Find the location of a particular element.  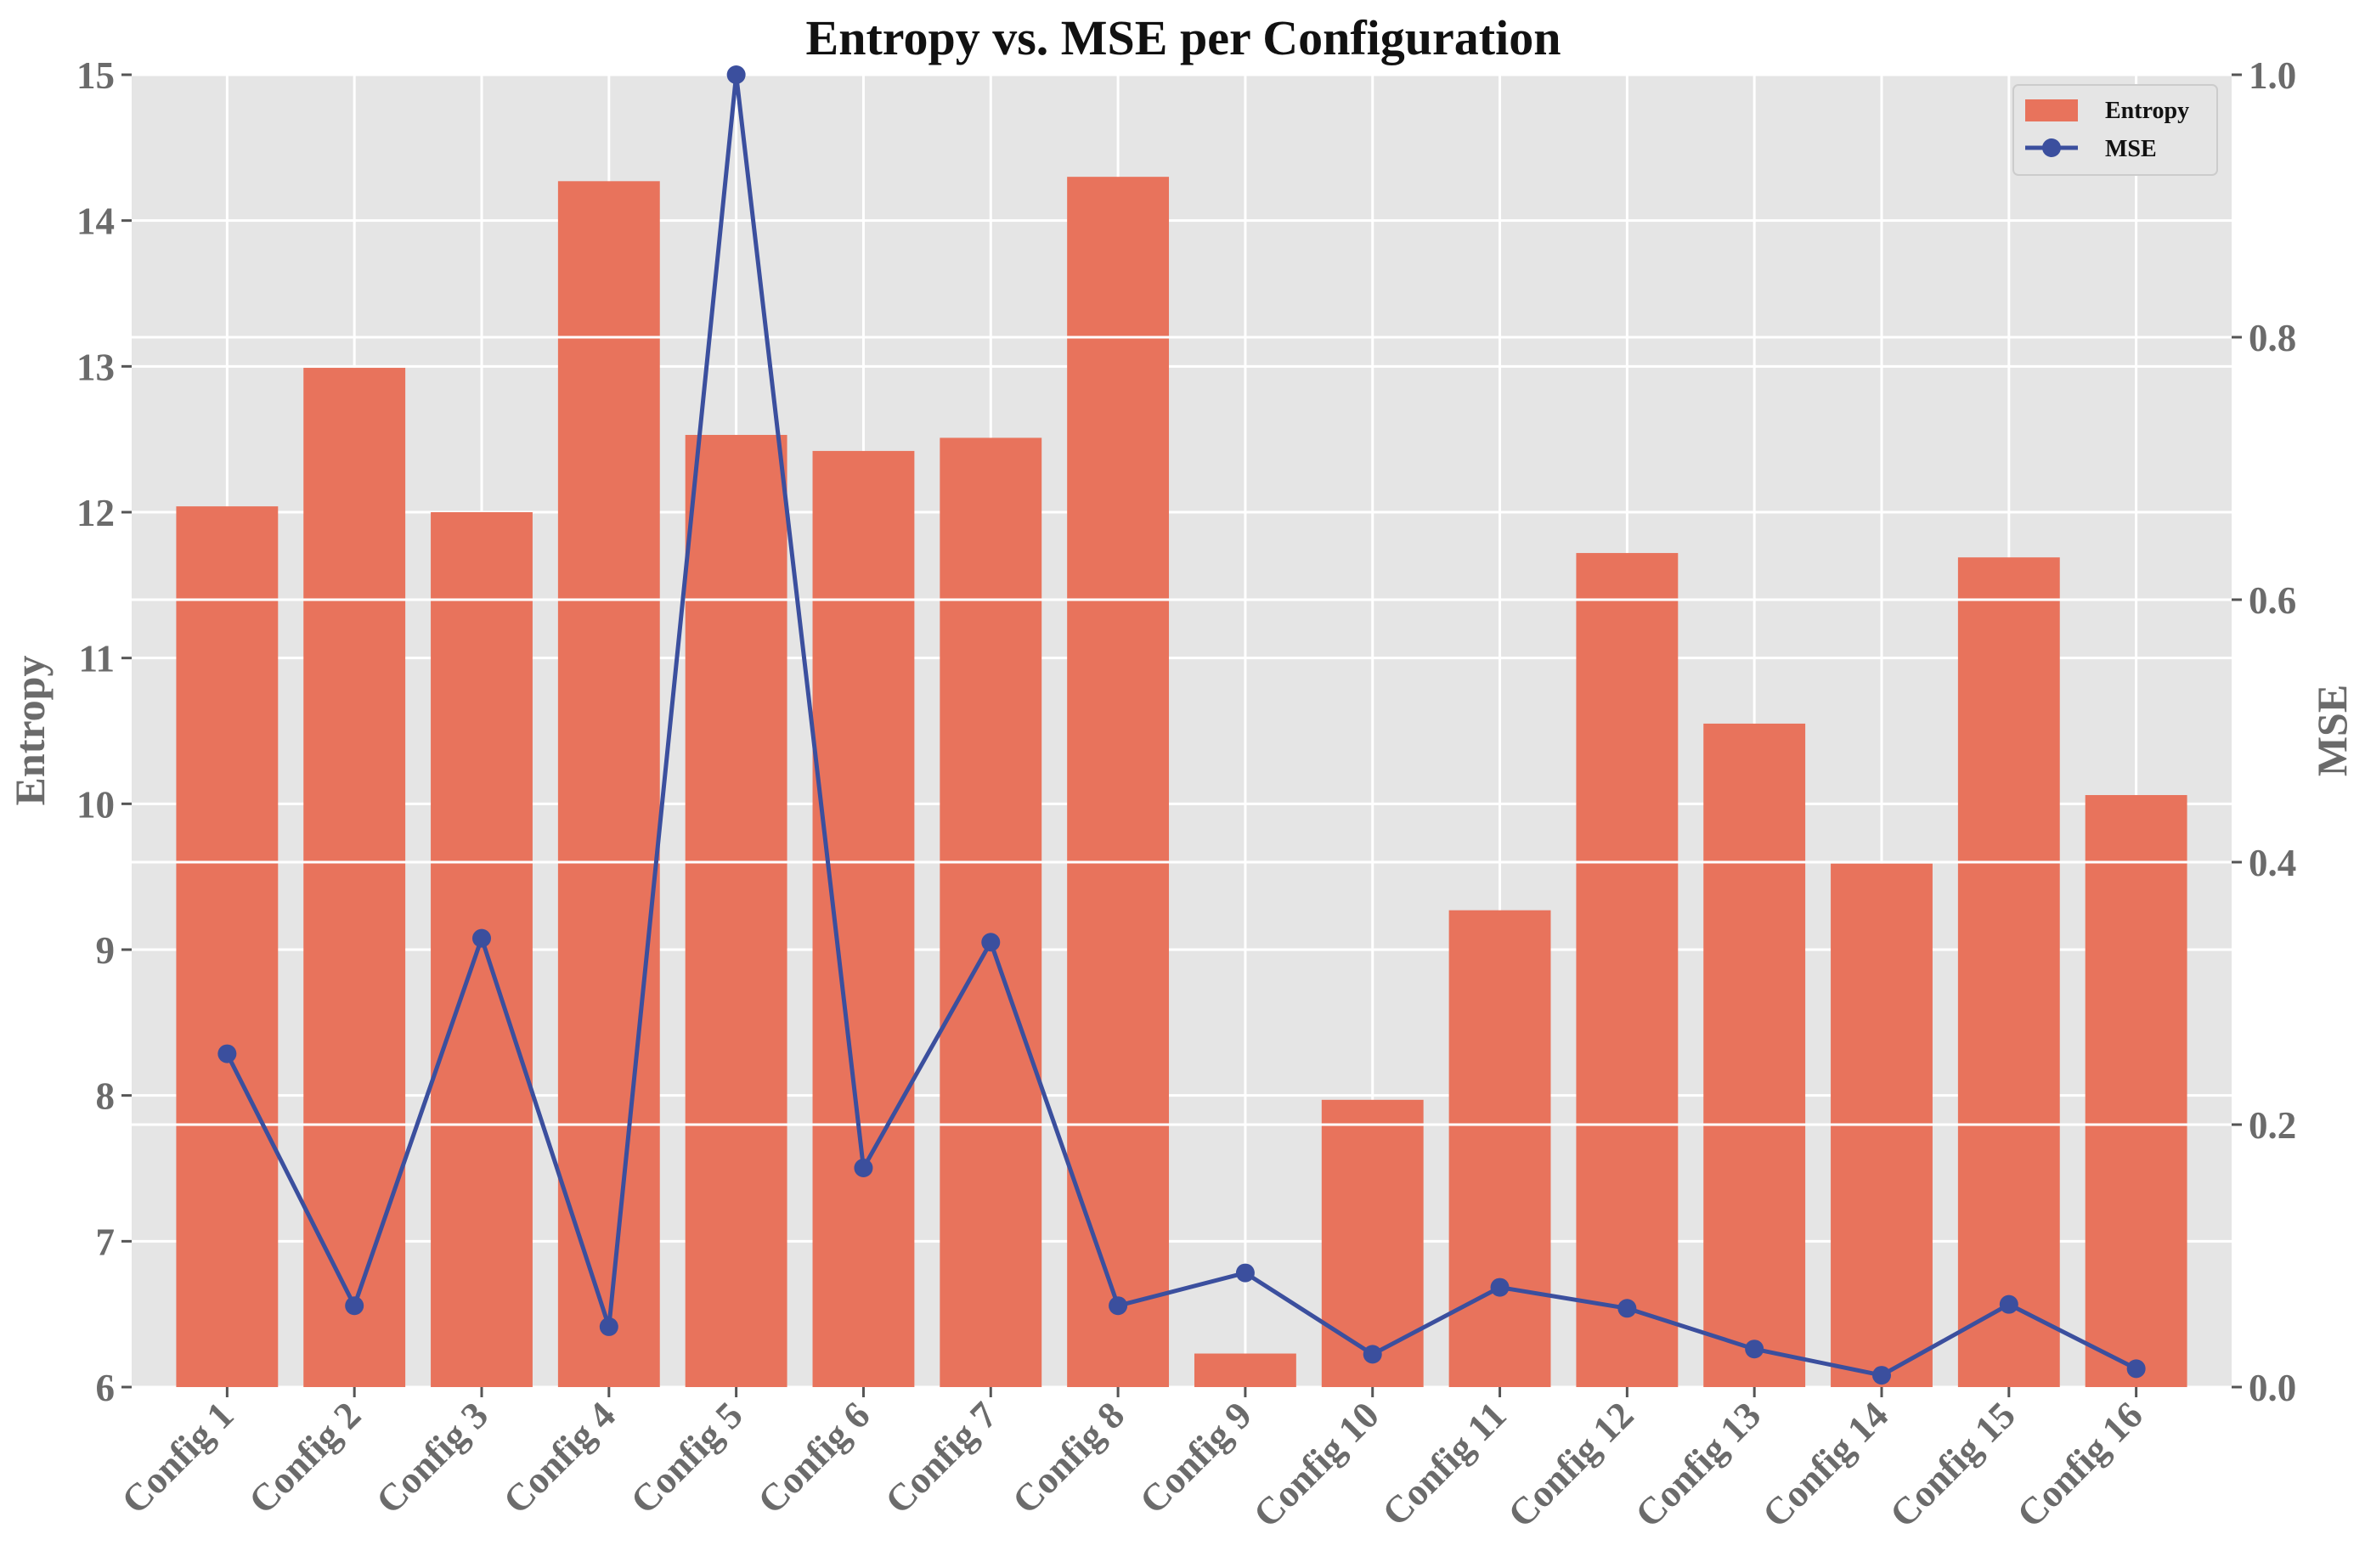

legend-entropy-label: Entropy is located at coordinates (2147, 111).